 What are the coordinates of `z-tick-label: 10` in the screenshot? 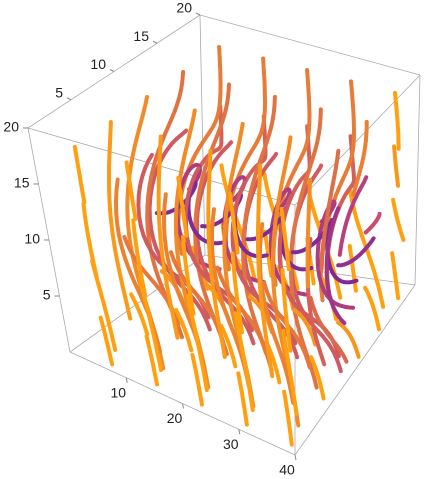 It's located at (32, 239).